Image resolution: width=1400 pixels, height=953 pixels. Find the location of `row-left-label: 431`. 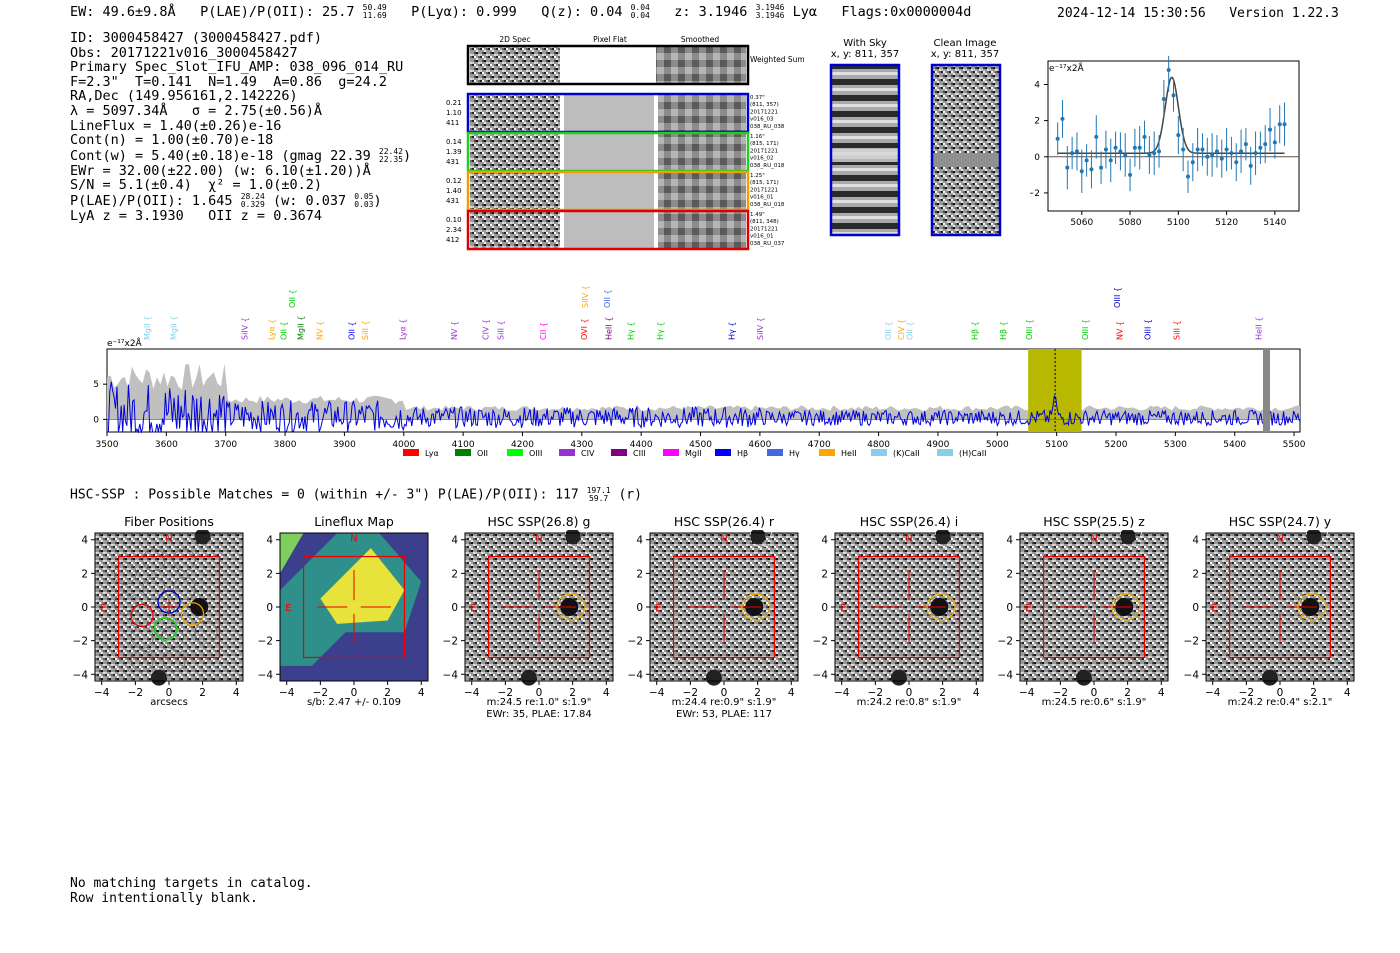

row-left-label: 431 is located at coordinates (452, 162).